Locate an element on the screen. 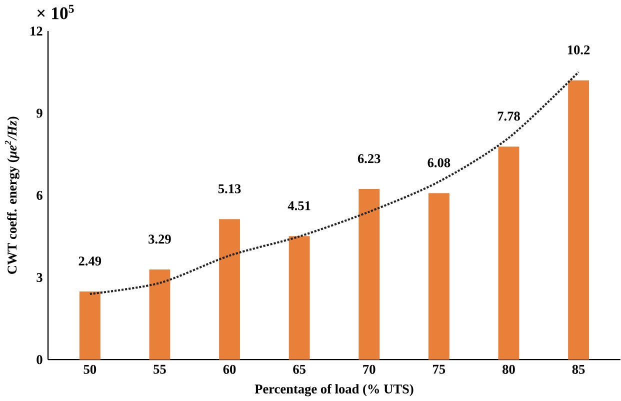 The width and height of the screenshot is (621, 401). x-tick-label: 60 is located at coordinates (229, 369).